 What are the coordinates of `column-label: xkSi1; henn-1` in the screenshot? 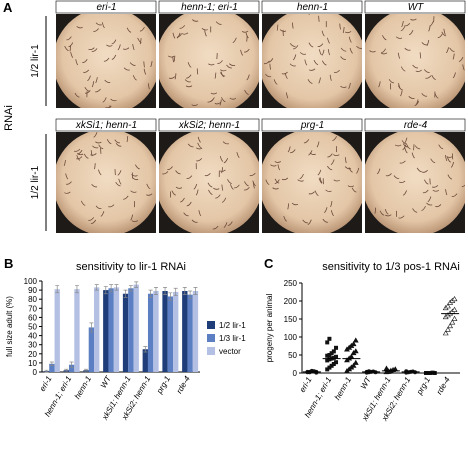 It's located at (106, 125).